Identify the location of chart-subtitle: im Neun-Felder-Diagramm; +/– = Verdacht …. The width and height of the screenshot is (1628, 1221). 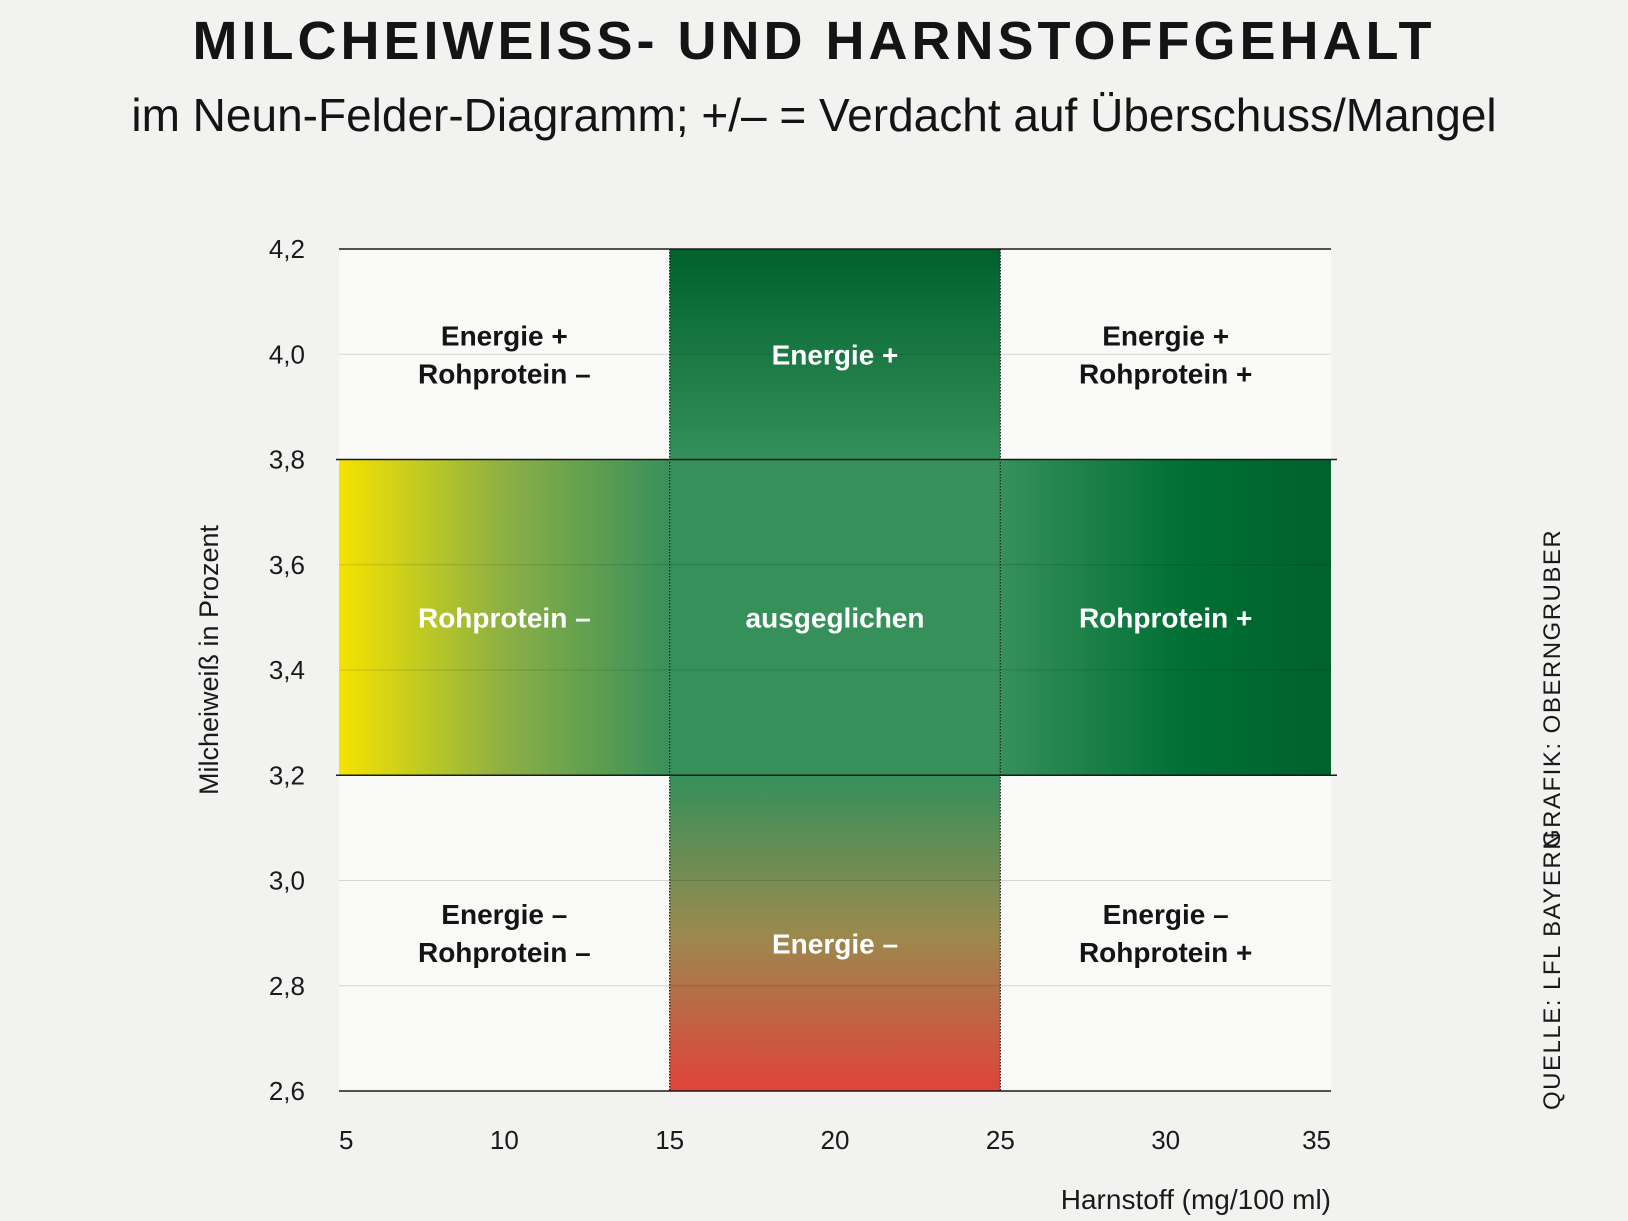
(814, 115).